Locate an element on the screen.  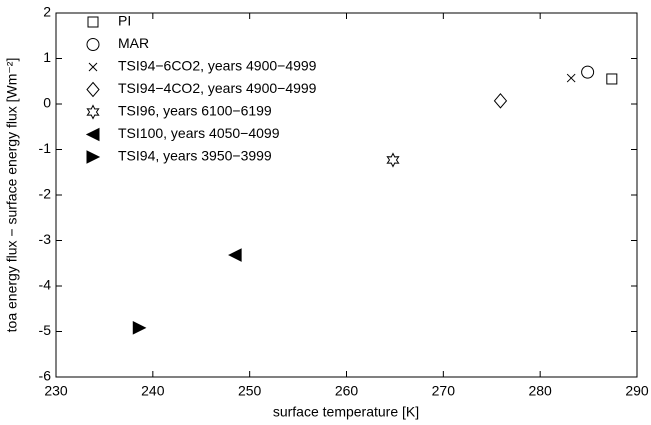
legend-label: TSI94−4CO2, years 4900−4999 is located at coordinates (217, 88).